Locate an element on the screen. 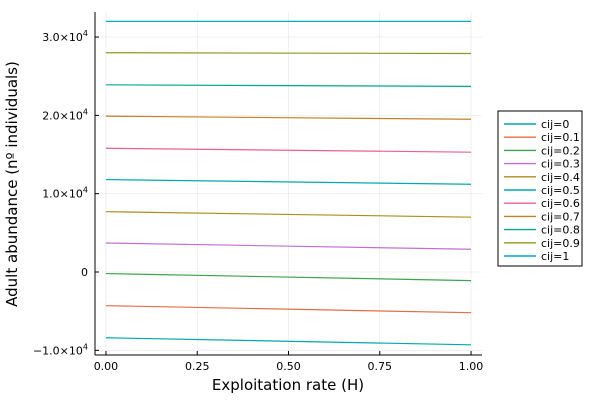 This screenshot has height=400, width=600. y-tick-label: 1.0×10⁴ is located at coordinates (65, 193).